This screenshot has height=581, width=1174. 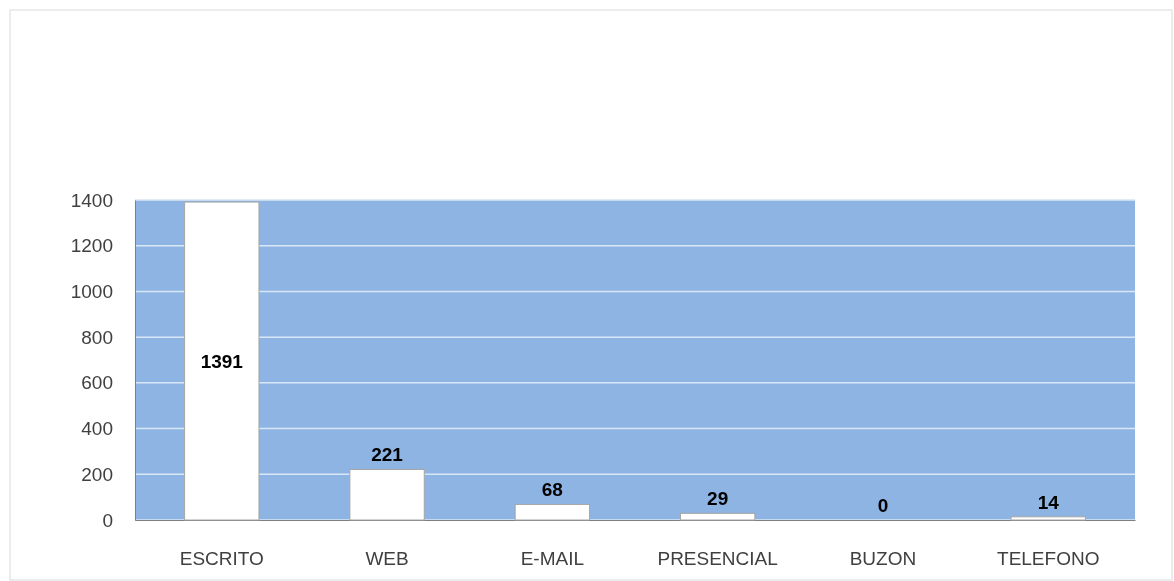 I want to click on x-tick-label: TELEFONO, so click(x=1048, y=559).